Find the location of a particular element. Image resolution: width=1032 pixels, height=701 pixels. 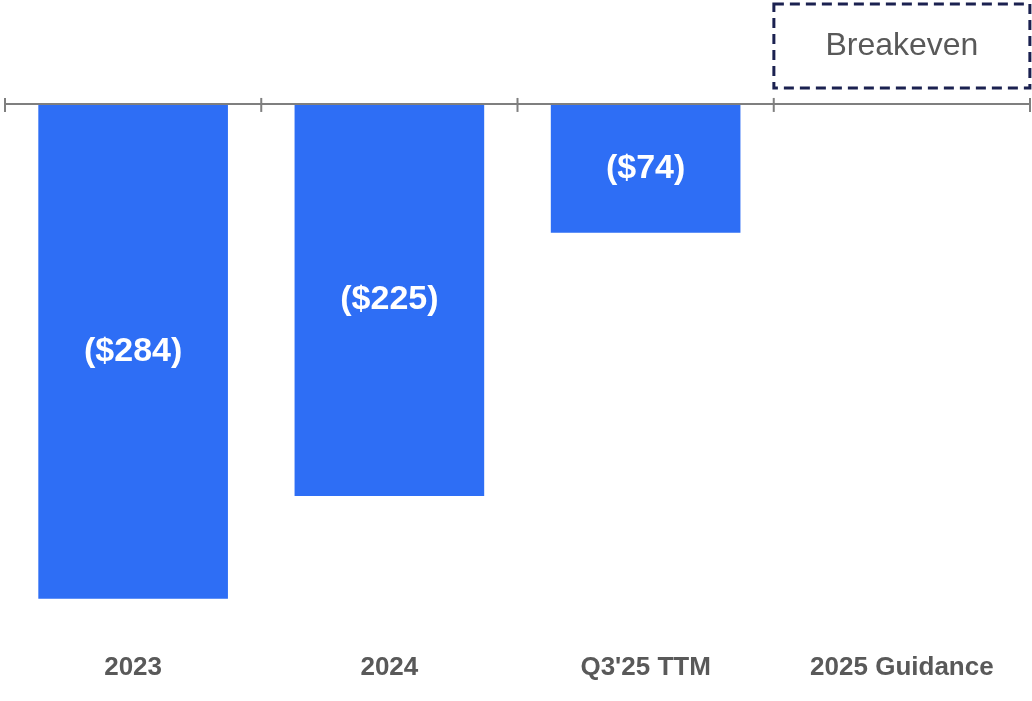

data-label: ($225) is located at coordinates (389, 297).